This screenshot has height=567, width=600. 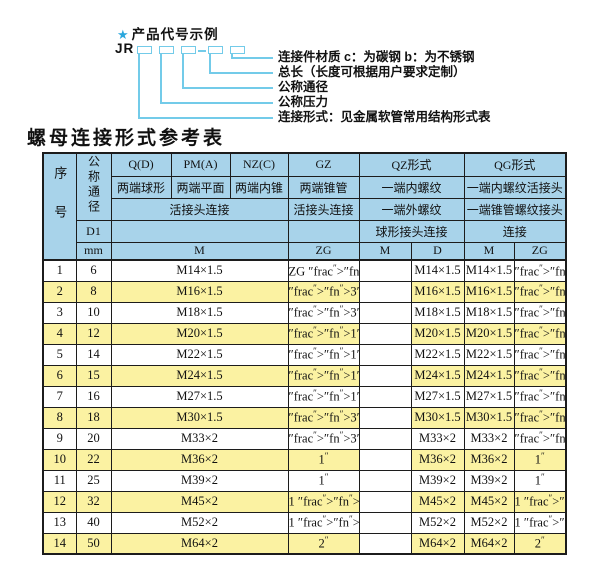 What do you see at coordinates (93, 312) in the screenshot?
I see `cell-dn: 10` at bounding box center [93, 312].